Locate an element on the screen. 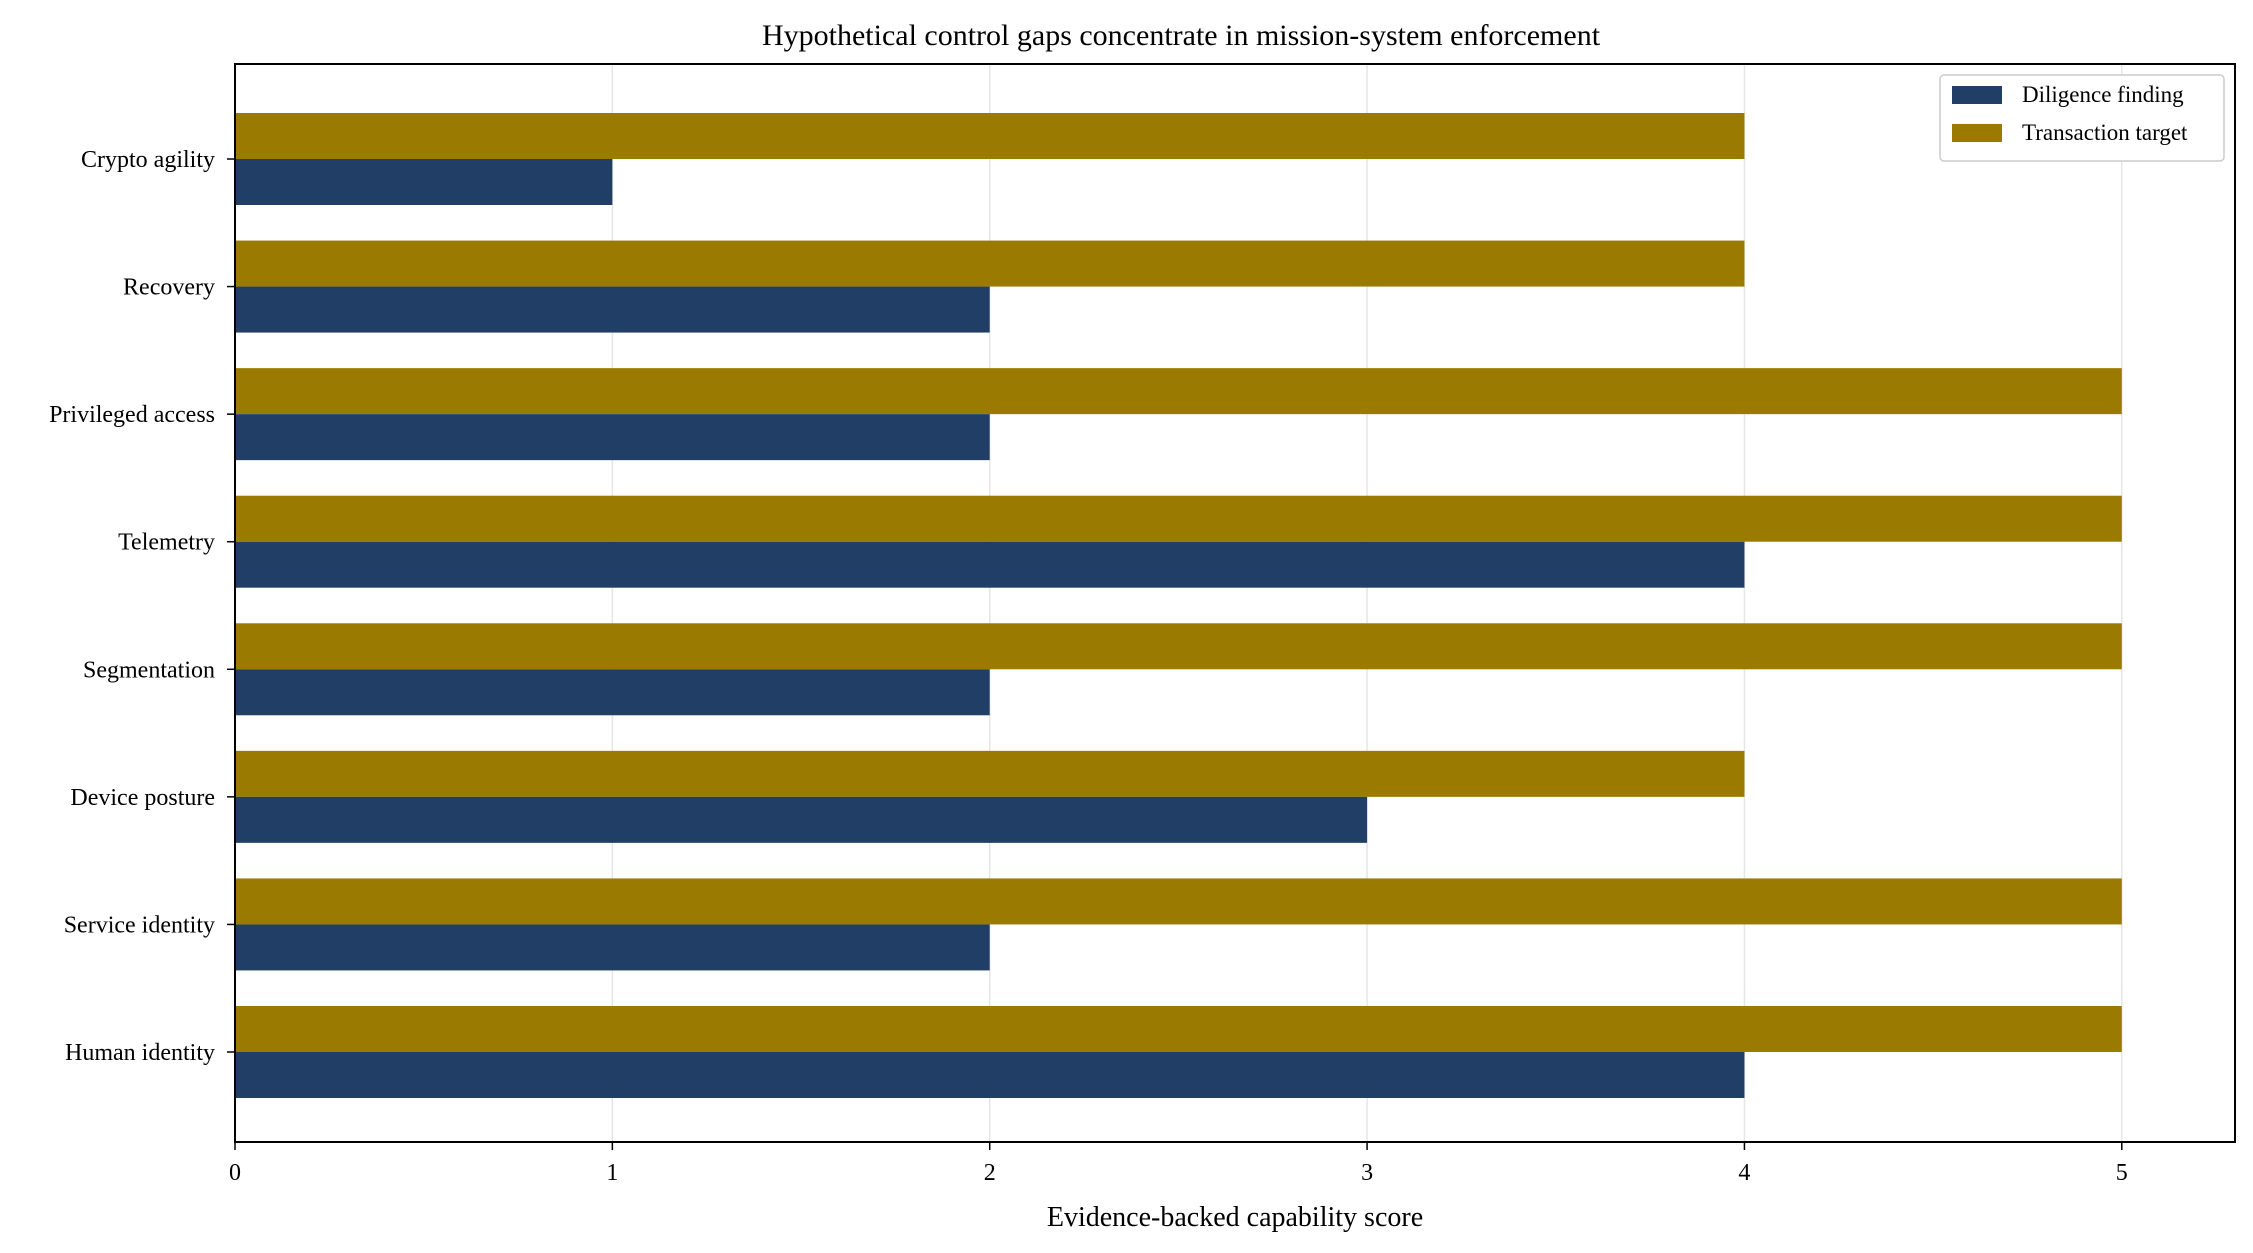 The width and height of the screenshot is (2253, 1253). legend-label-0: Diligence finding is located at coordinates (2103, 94).